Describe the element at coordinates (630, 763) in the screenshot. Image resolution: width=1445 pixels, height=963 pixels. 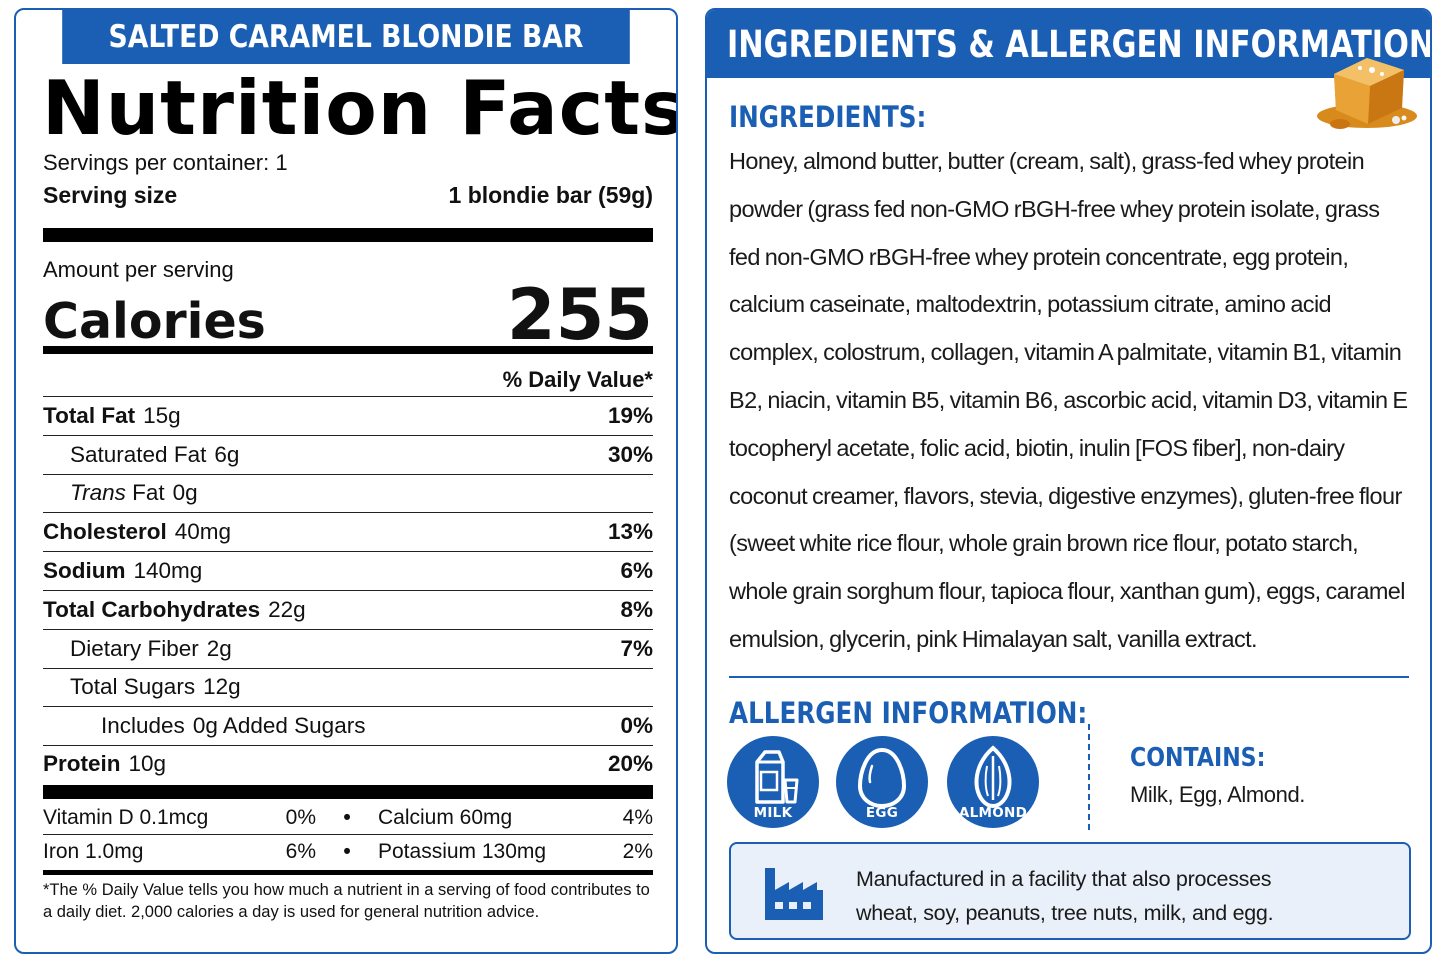
I see `nutrient-dv: 20%` at that location.